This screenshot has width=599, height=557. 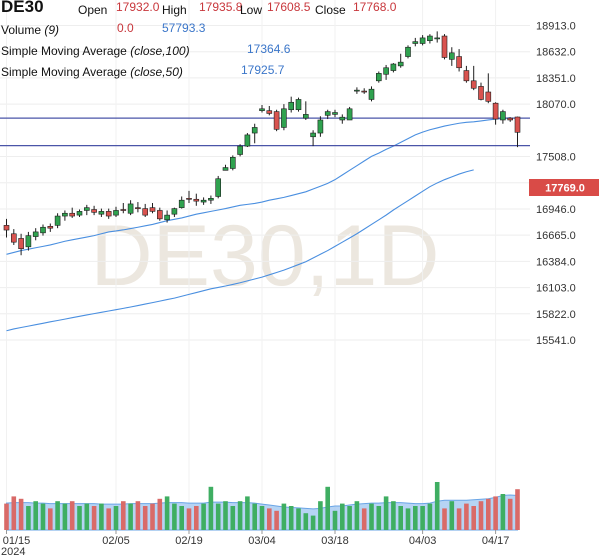 I want to click on sma50-value: 17925.7, so click(x=263, y=70).